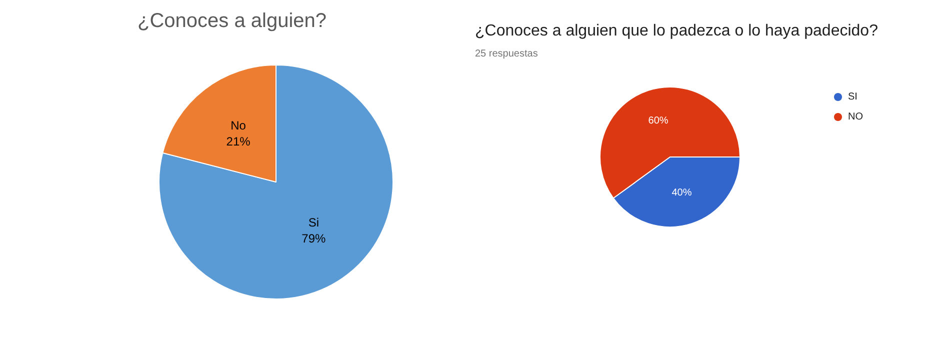 The width and height of the screenshot is (928, 340). What do you see at coordinates (314, 223) in the screenshot?
I see `slice-label: Si` at bounding box center [314, 223].